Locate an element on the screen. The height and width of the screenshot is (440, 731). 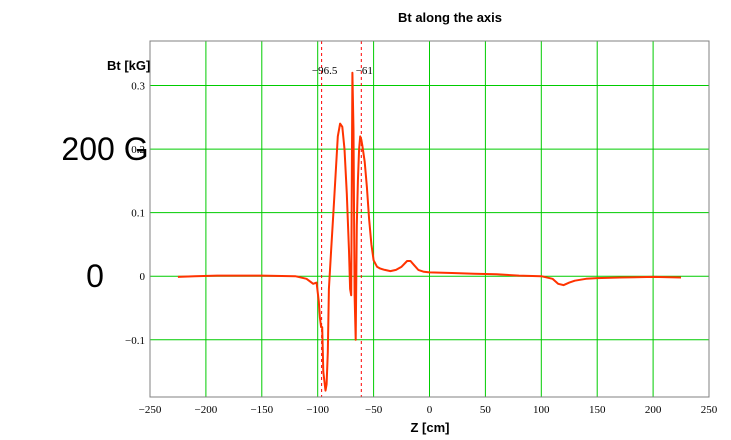
annotation-text: 200 G is located at coordinates (104, 149).